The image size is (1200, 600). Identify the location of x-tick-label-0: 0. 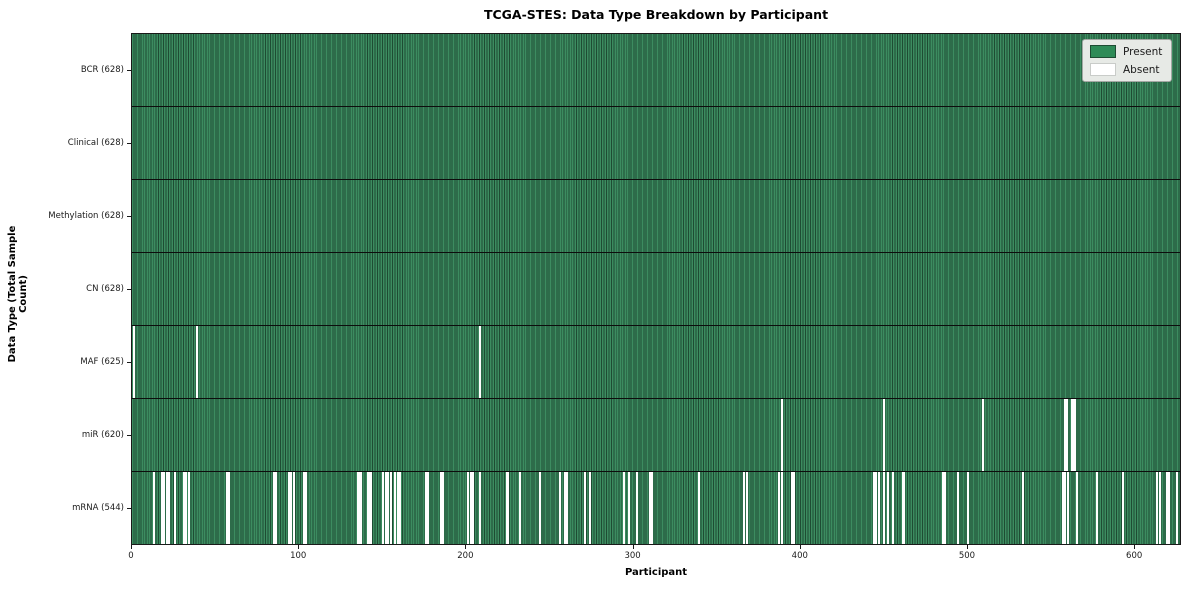
(131, 556).